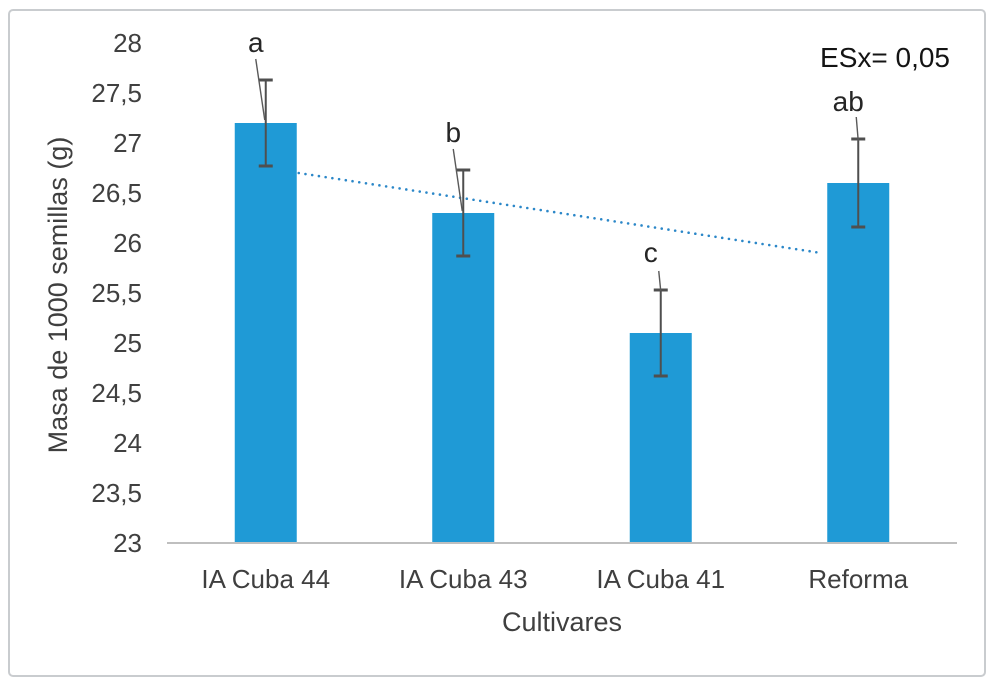  Describe the element at coordinates (127, 143) in the screenshot. I see `y-tick-label: 27` at that location.